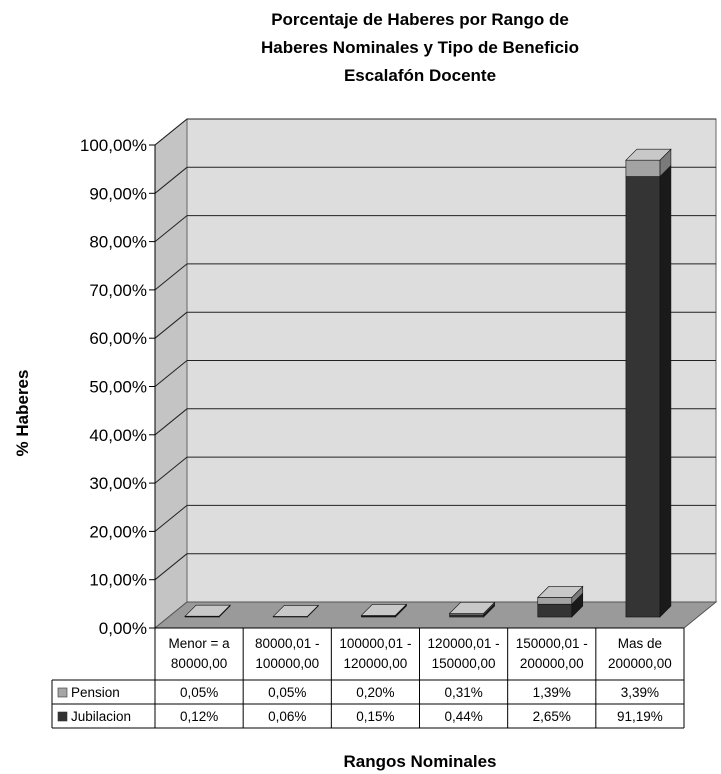 The height and width of the screenshot is (774, 721). I want to click on chart-title-line-2: Haberes Nominales y Tipo de Beneficio, so click(420, 47).